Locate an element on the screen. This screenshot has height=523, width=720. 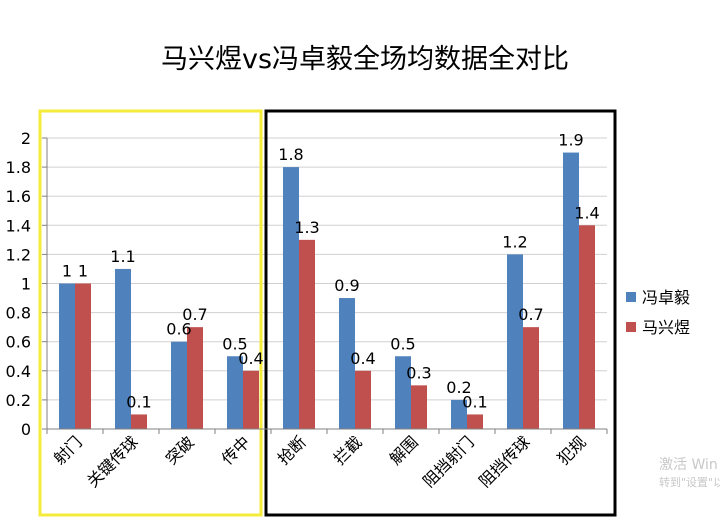
y-tick-label: 0 is located at coordinates (26, 429).